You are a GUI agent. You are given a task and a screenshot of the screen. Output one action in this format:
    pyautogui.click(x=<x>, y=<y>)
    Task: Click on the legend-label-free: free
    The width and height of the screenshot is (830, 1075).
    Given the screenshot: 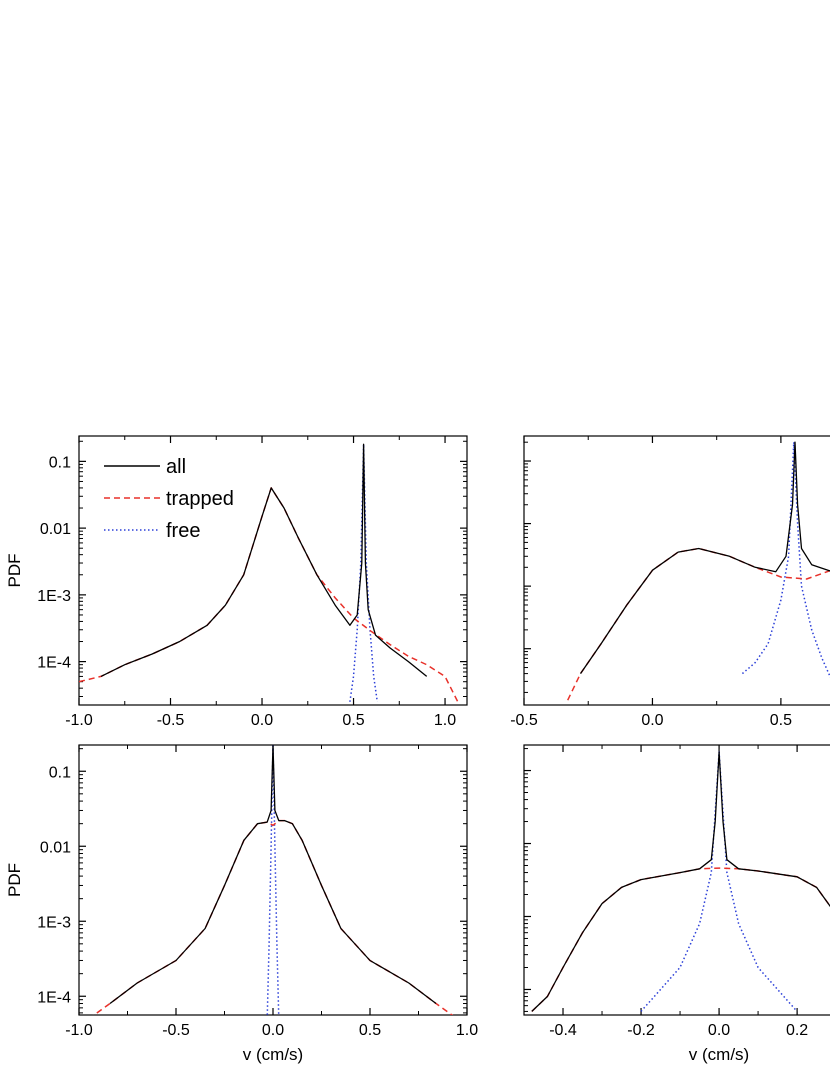 What is the action you would take?
    pyautogui.click(x=183, y=531)
    